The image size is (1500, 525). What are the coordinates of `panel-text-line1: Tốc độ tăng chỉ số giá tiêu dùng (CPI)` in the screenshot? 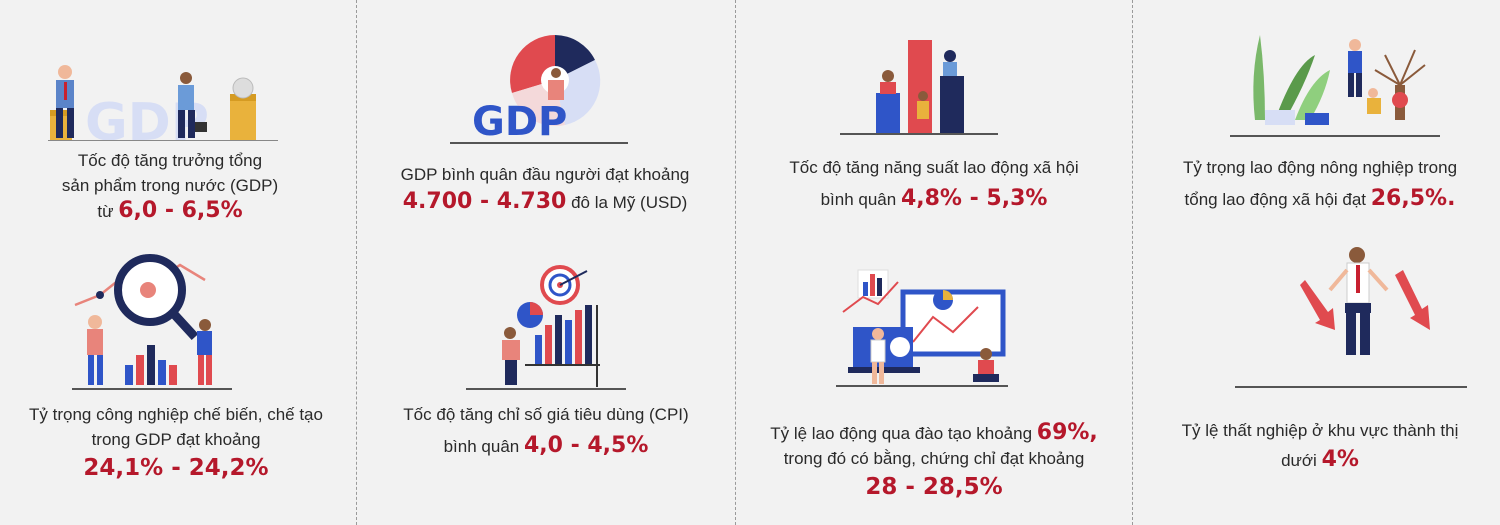 It's located at (546, 414).